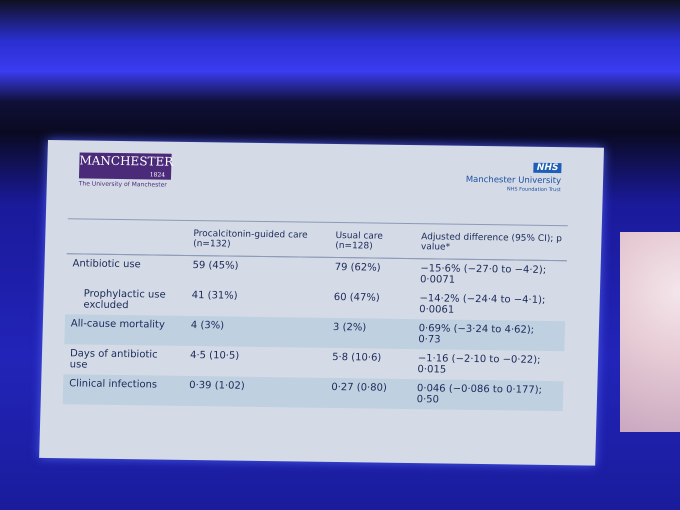 The image size is (680, 510). I want to click on university-logo: MANCHESTER 1824, so click(126, 166).